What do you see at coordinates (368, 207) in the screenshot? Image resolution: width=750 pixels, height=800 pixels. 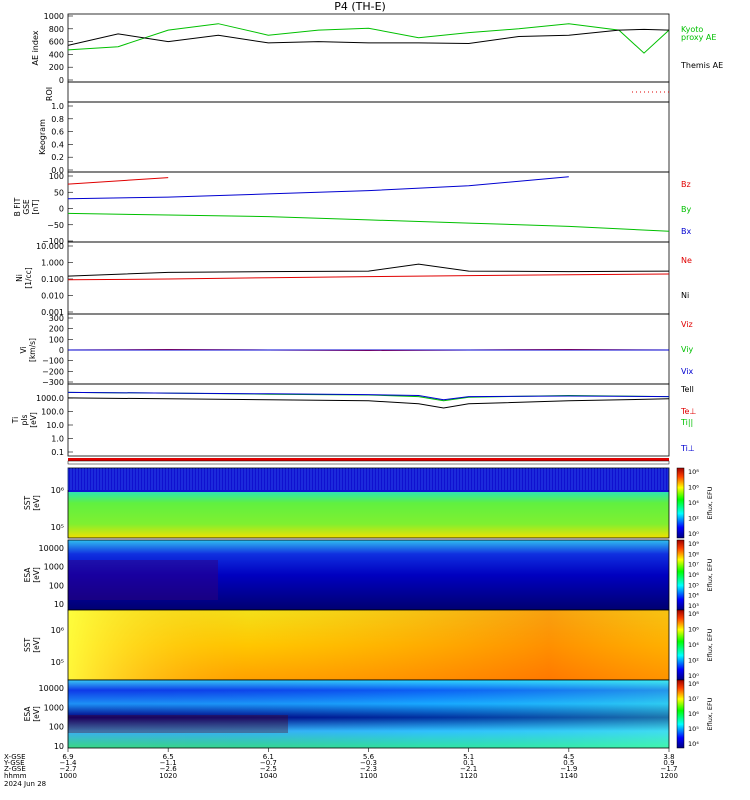 I see `bfield-panel-frame` at bounding box center [368, 207].